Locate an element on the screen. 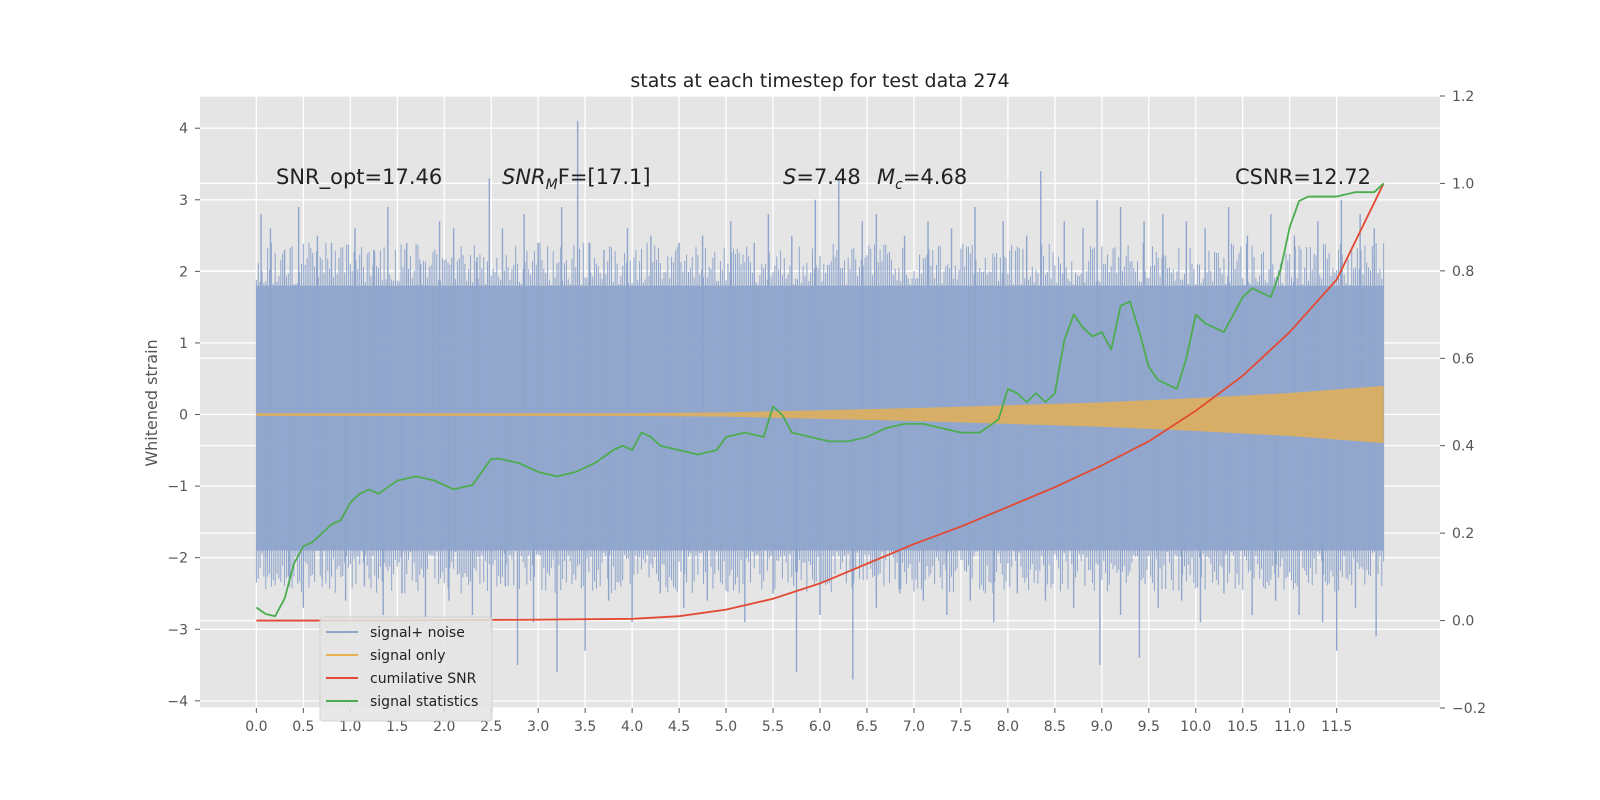  x-tick-label: 0.5 is located at coordinates (303, 727).